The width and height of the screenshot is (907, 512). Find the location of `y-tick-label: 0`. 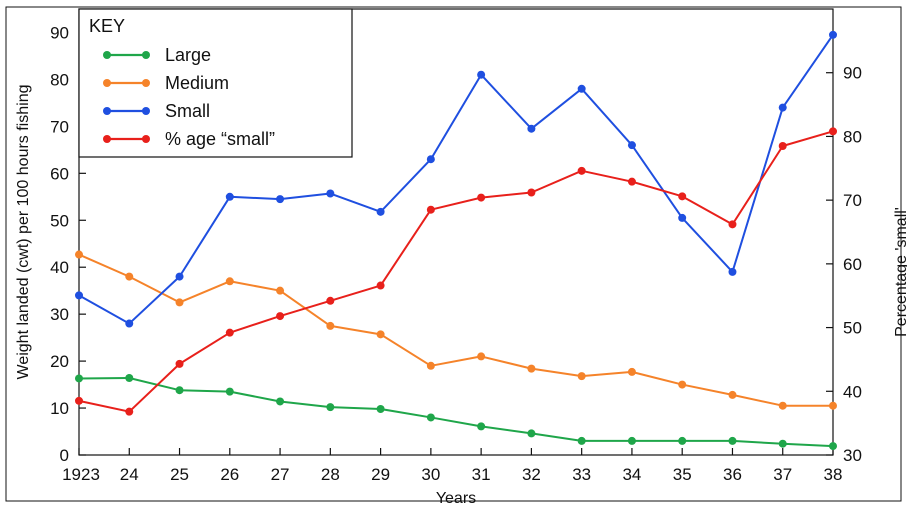

y-tick-label: 0 is located at coordinates (64, 455).